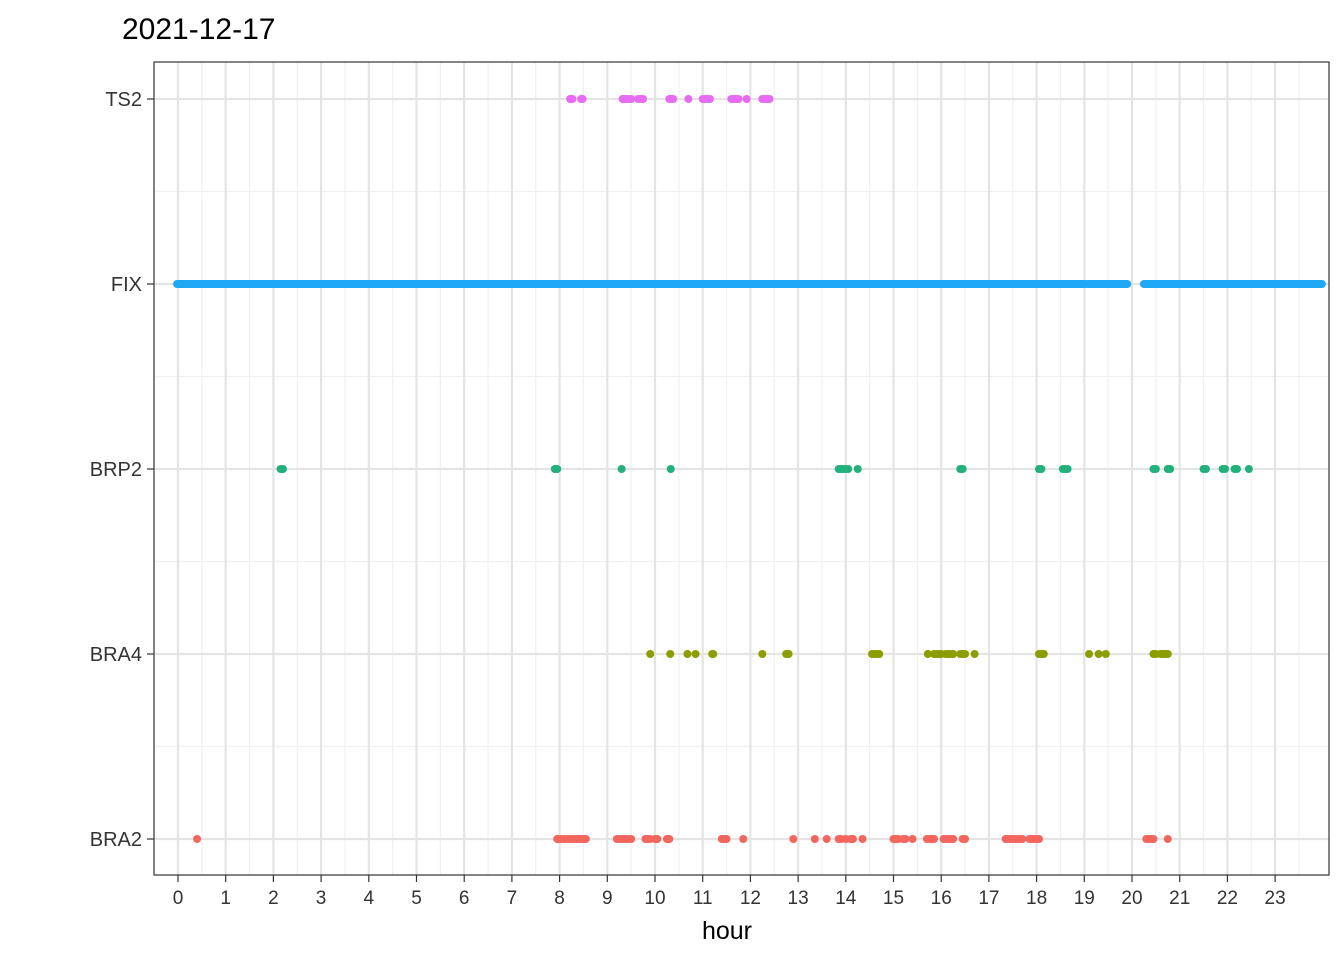 The height and width of the screenshot is (960, 1344). Describe the element at coordinates (369, 898) in the screenshot. I see `x-tick-label: 4` at that location.